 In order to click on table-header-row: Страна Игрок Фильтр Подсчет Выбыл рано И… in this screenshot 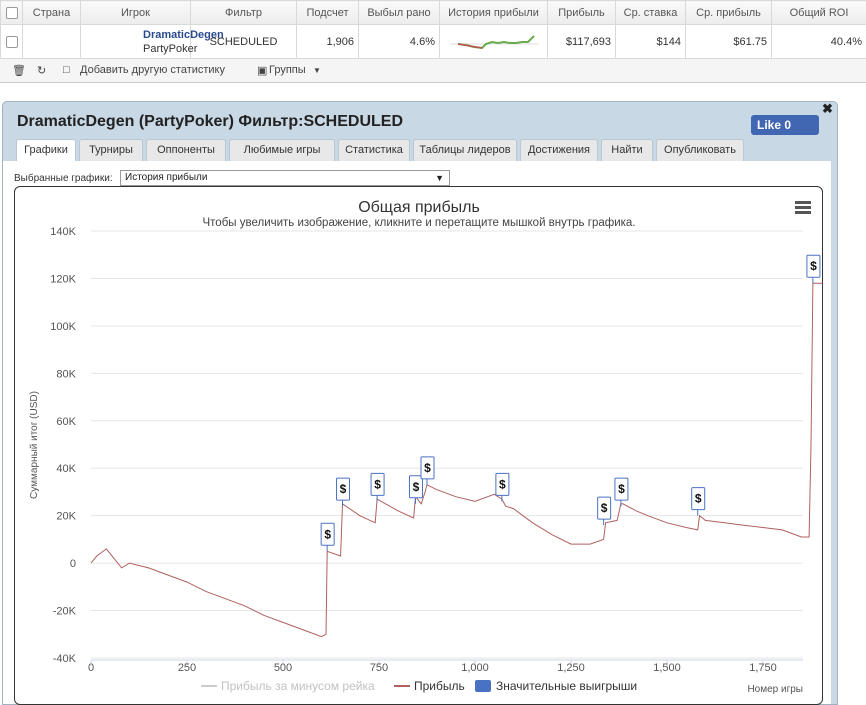, I will do `click(433, 12)`.